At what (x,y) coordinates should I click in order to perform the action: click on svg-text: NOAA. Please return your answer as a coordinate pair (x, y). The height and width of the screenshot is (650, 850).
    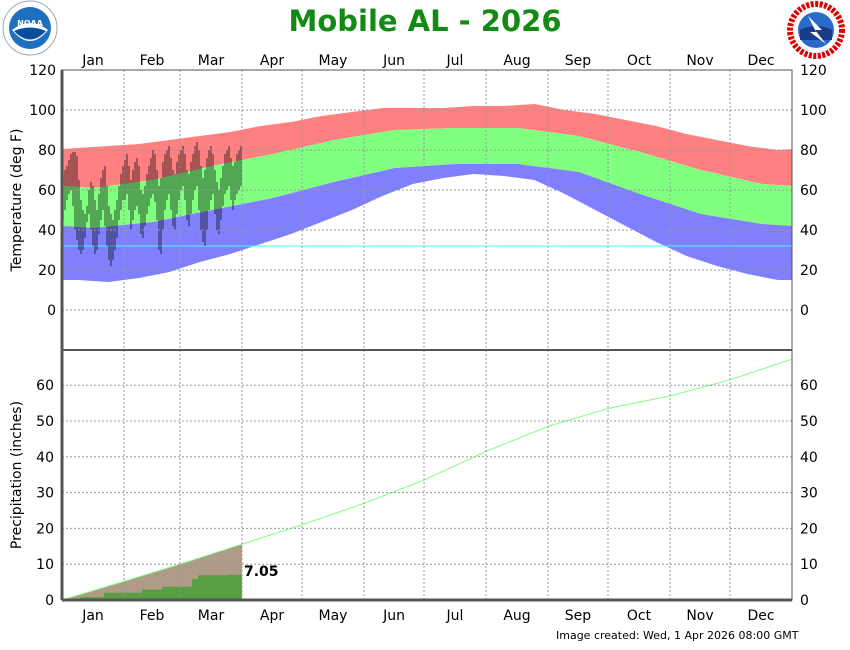
    Looking at the image, I should click on (30, 23).